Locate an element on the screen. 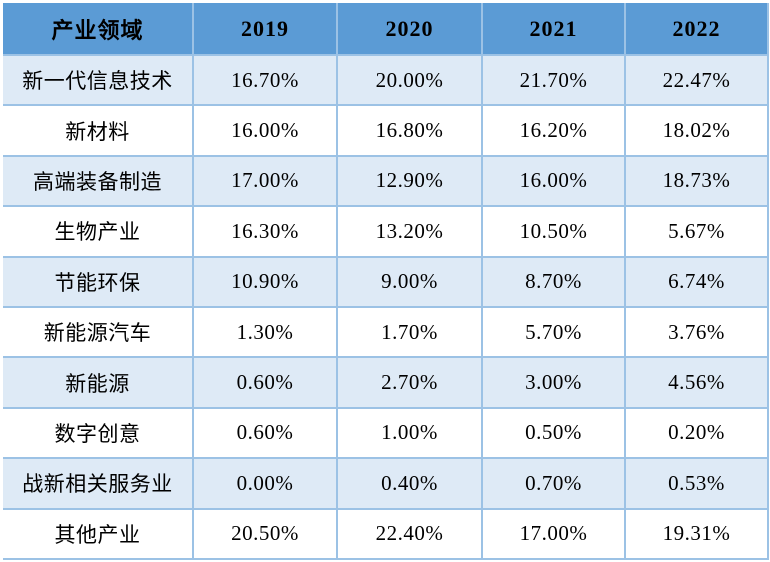 Image resolution: width=770 pixels, height=562 pixels. value-cell: 3.00% is located at coordinates (553, 382).